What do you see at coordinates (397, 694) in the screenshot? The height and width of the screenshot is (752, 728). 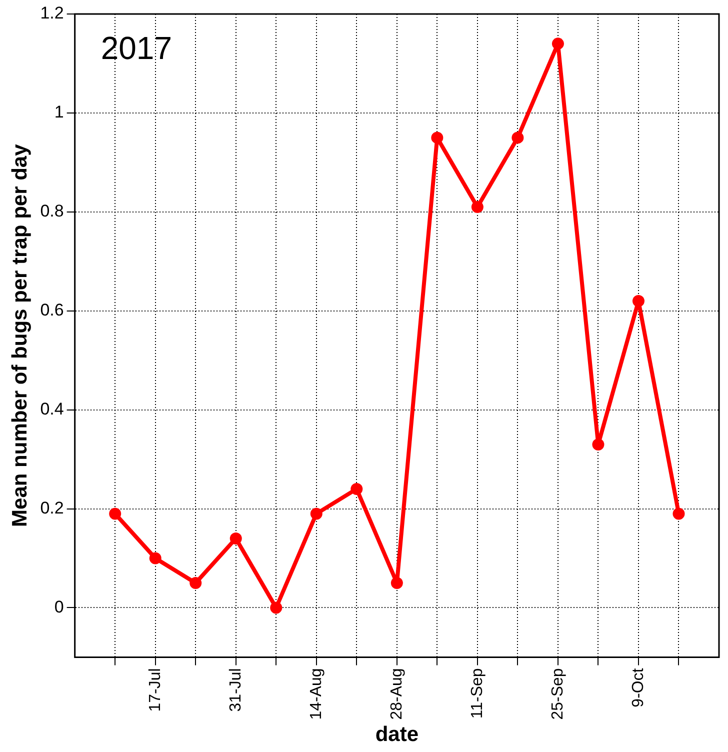 I see `x-tick-label: 28-Aug` at bounding box center [397, 694].